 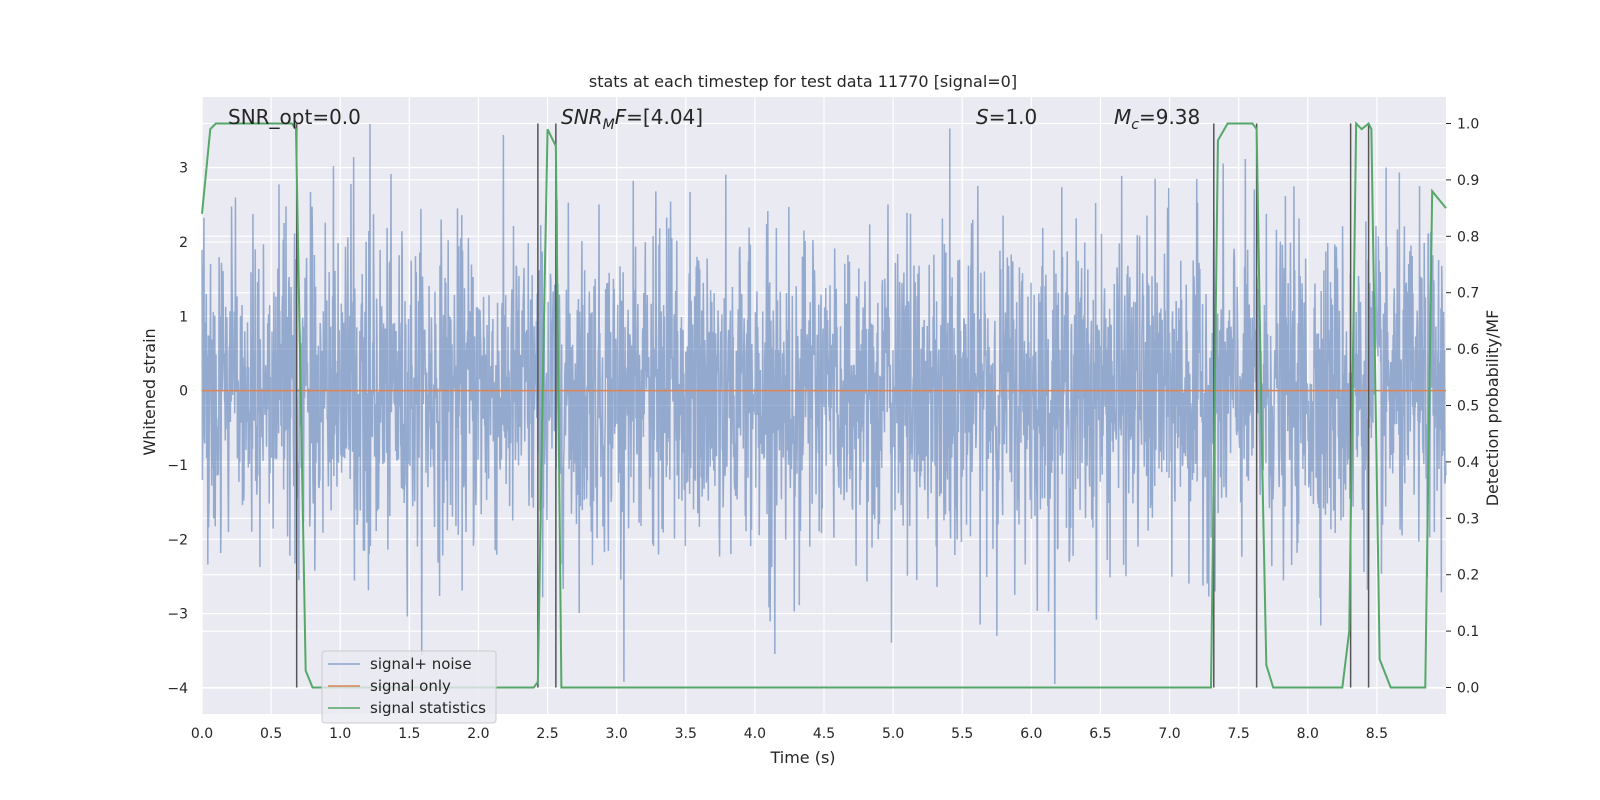 I want to click on y2-axis-title: Detection probability/MF, so click(x=1492, y=408).